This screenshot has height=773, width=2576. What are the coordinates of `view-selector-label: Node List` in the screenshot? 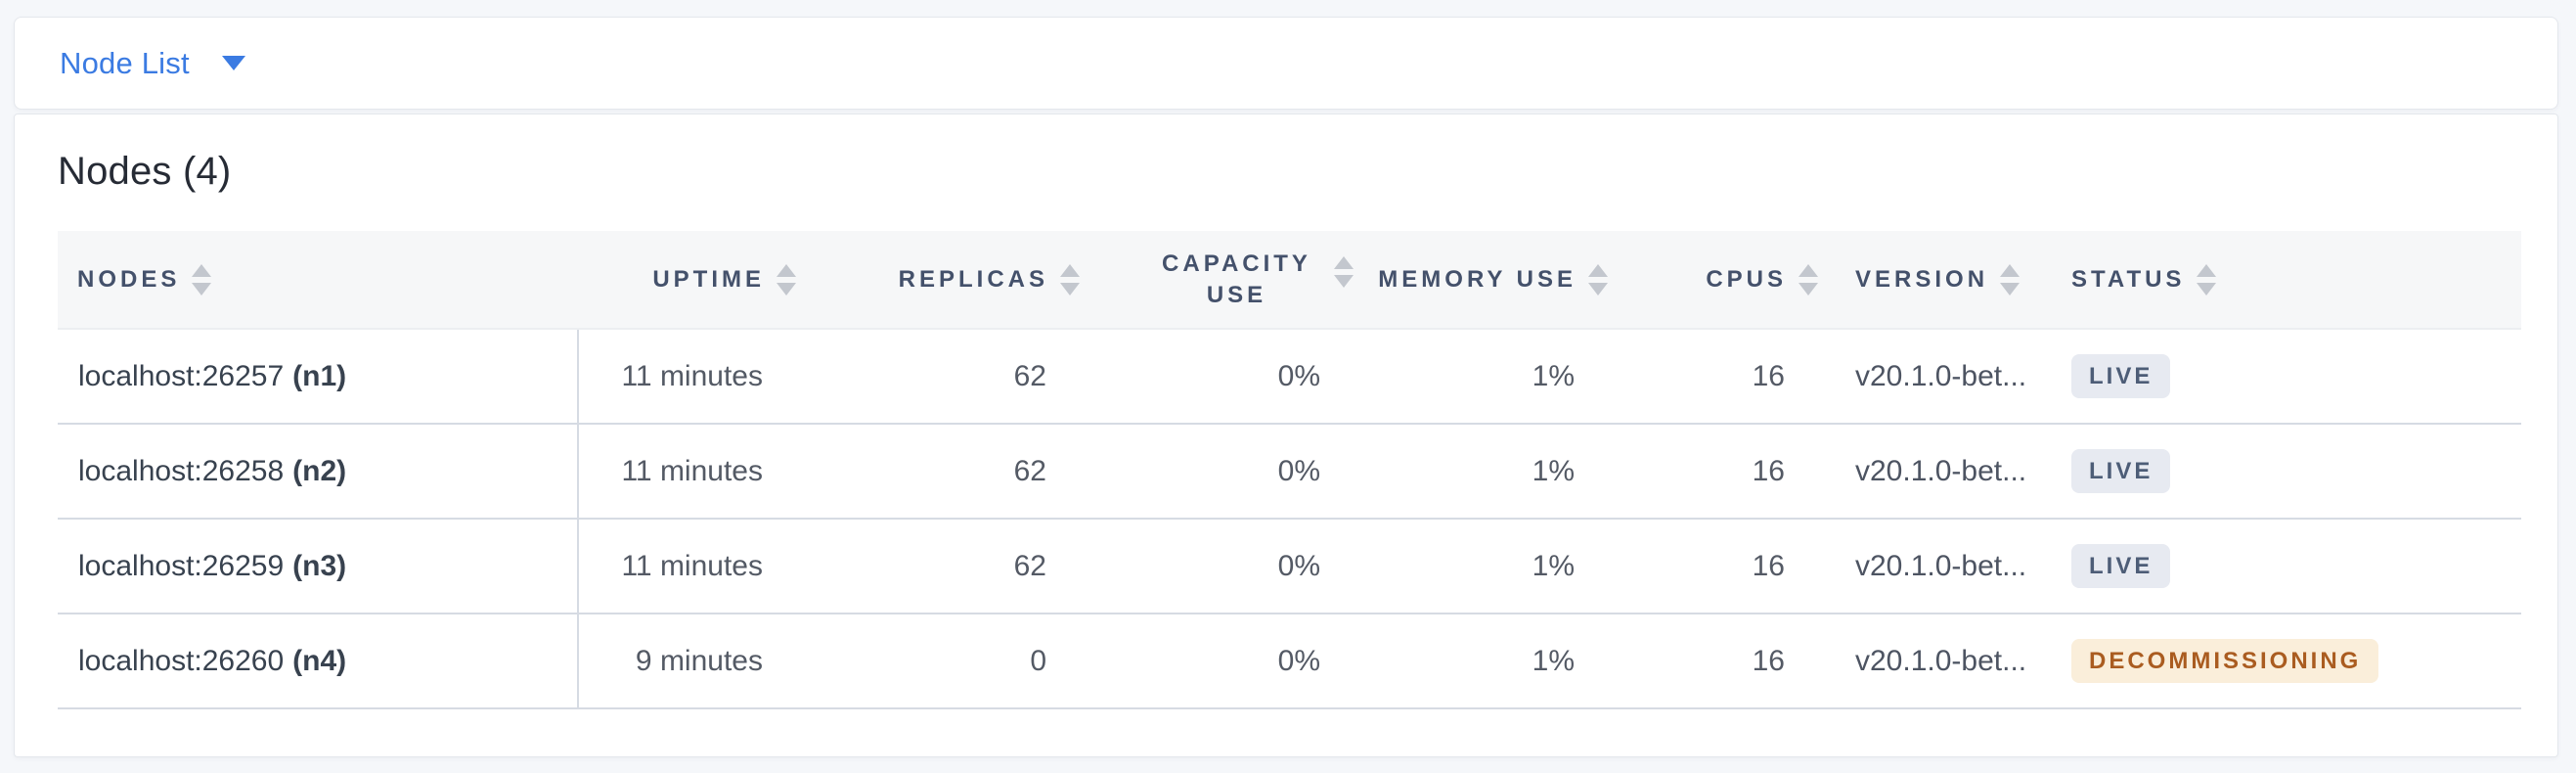 It's located at (125, 62).